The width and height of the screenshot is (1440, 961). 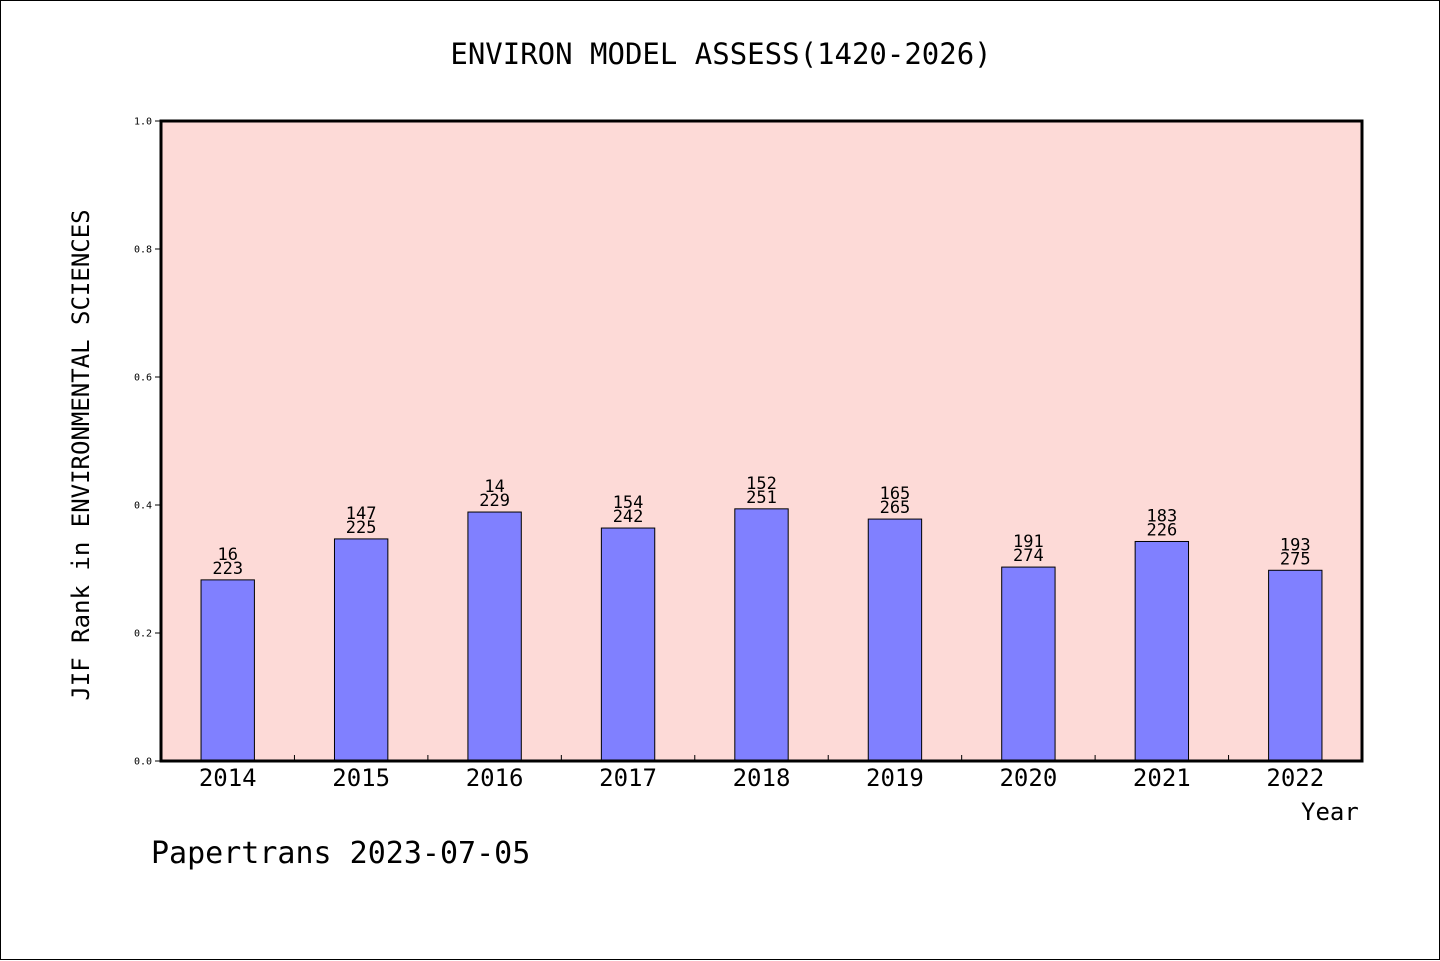 What do you see at coordinates (227, 555) in the screenshot?
I see `bar-label-top: 16` at bounding box center [227, 555].